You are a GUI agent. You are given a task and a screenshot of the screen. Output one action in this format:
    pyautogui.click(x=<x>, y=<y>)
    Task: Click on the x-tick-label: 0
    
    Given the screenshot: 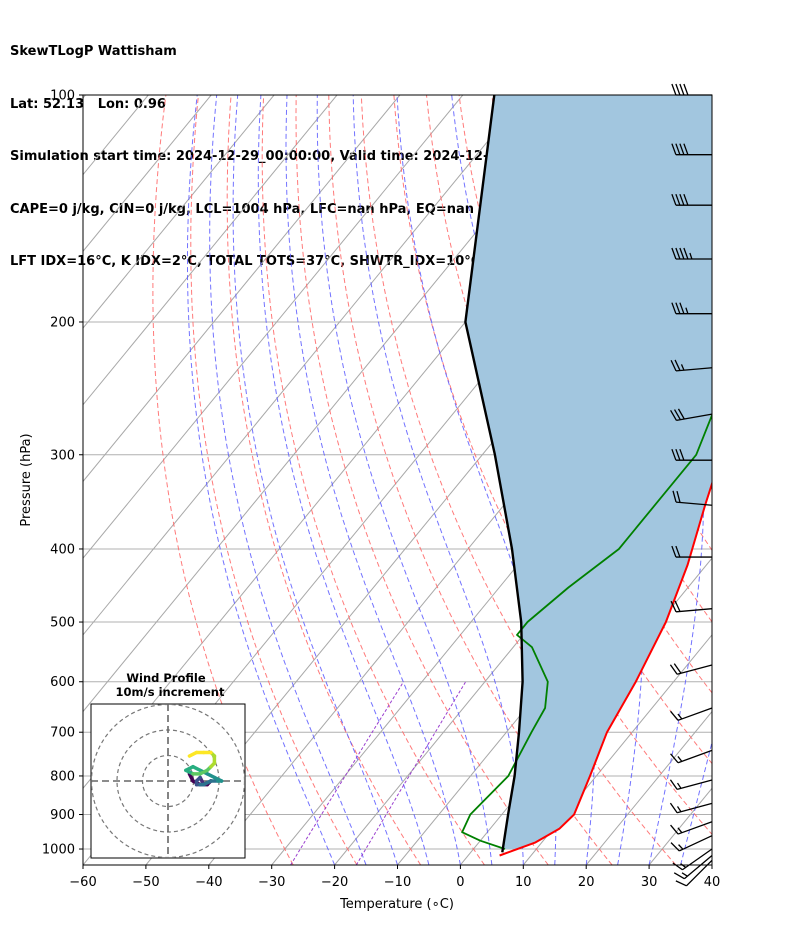 What is the action you would take?
    pyautogui.click(x=460, y=882)
    